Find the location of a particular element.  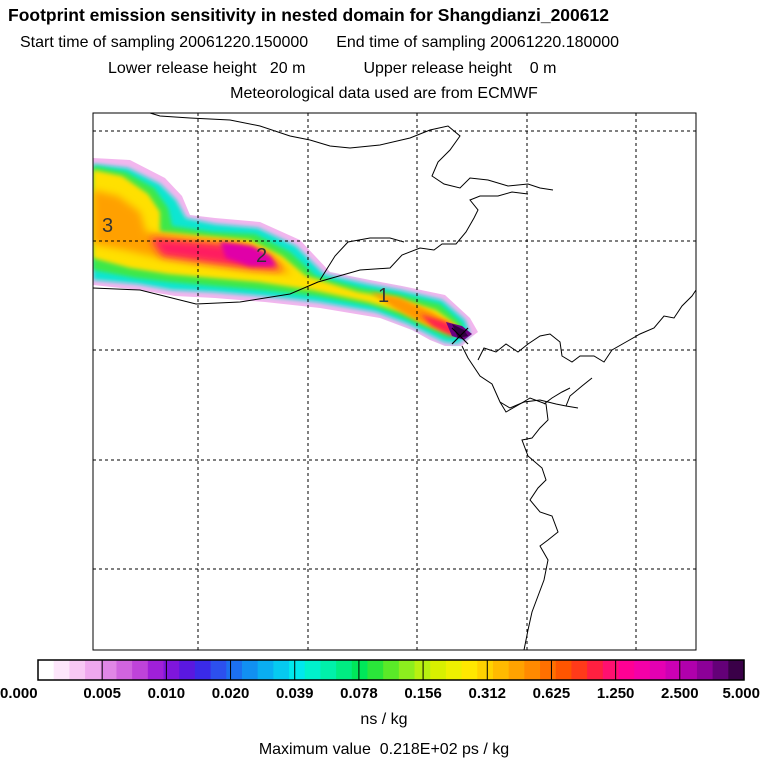

start-time-label: Start time of sampling 20061220.150000 is located at coordinates (164, 42).